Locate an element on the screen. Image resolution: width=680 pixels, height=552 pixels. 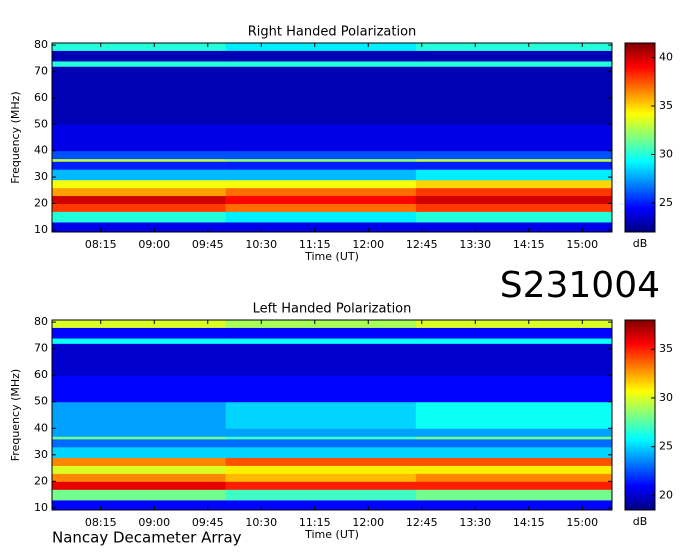
colorbar-tick-label: 30 is located at coordinates (666, 153).